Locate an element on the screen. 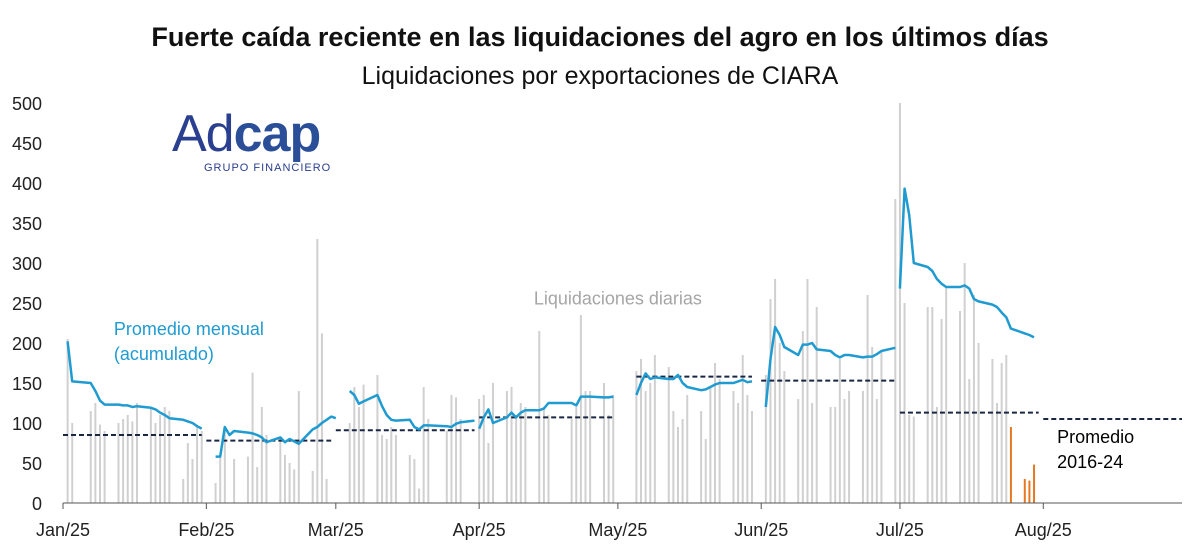  y-tick-label: 500 is located at coordinates (27, 104).